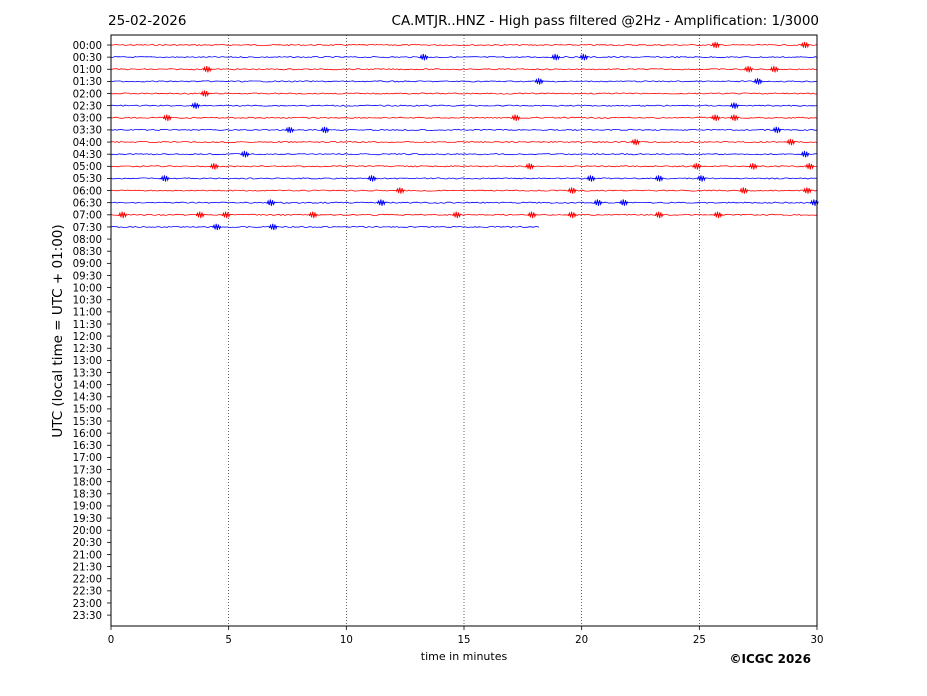 Image resolution: width=927 pixels, height=696 pixels. I want to click on y-tick-label: 04:30, so click(87, 155).